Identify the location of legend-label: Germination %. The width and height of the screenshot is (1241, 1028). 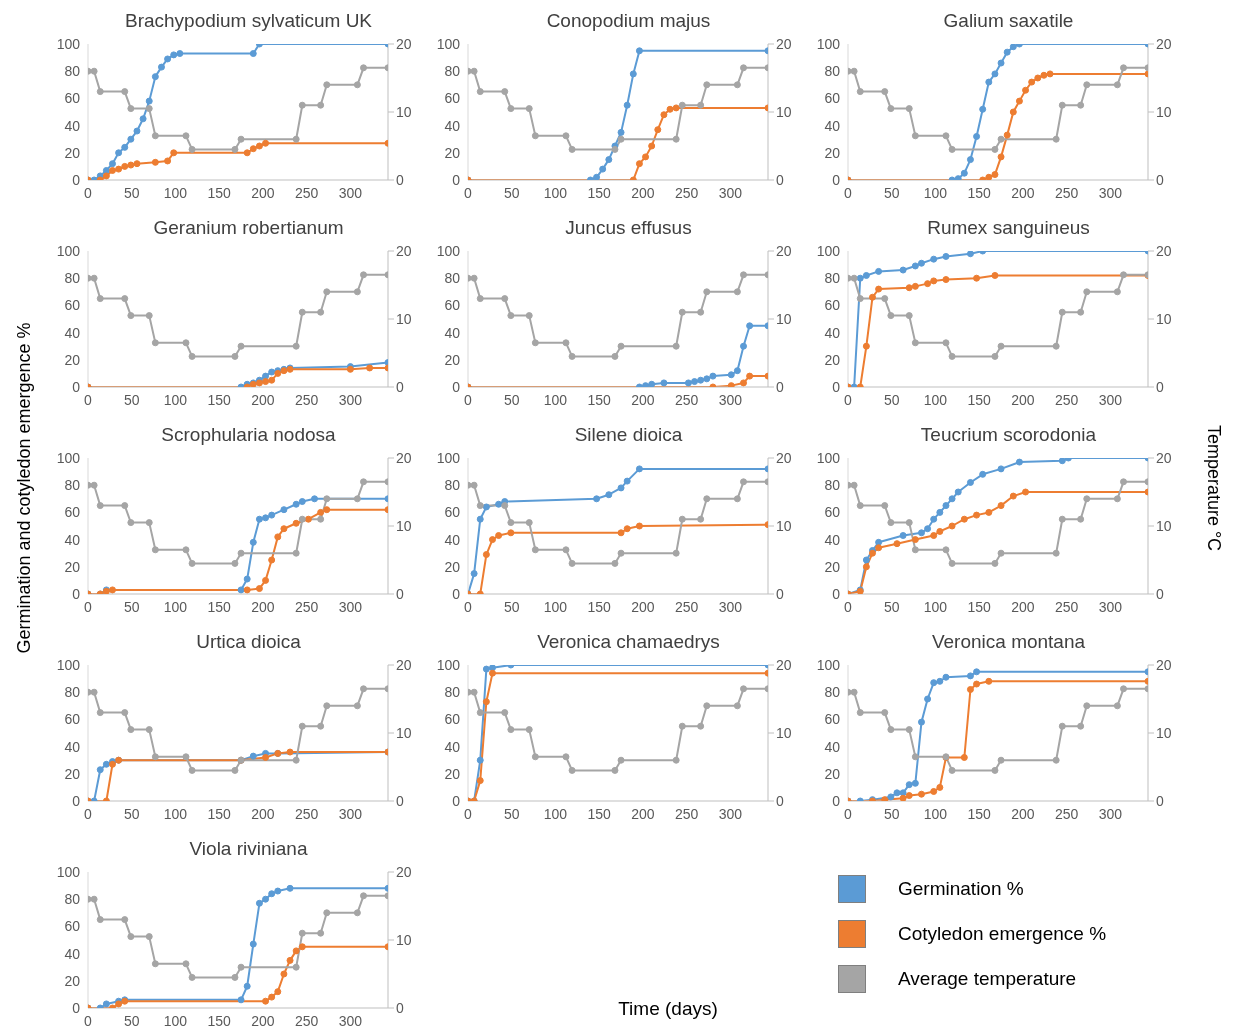
(961, 888).